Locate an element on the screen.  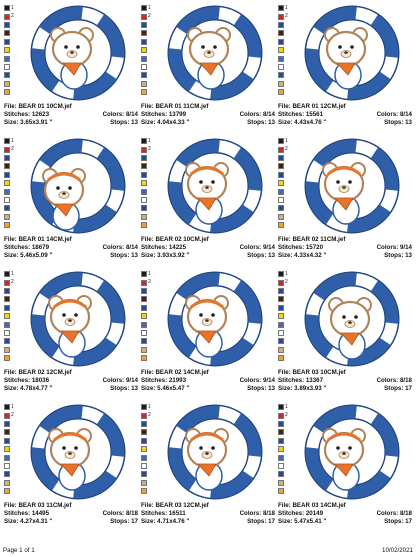
file-name: File: BEAR 02 12CM.jef is located at coordinates (38, 372).